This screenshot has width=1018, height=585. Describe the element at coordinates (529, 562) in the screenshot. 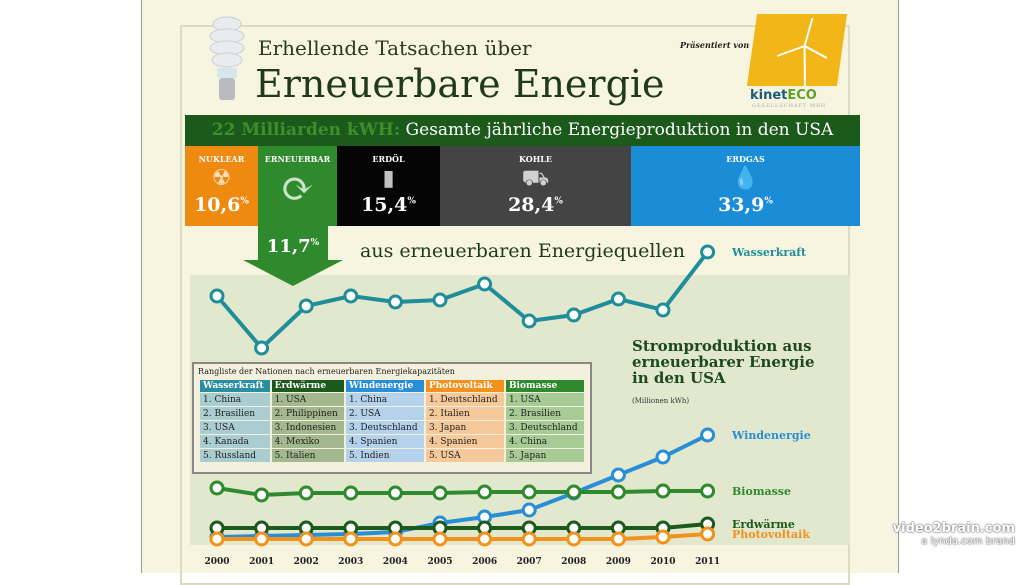

I see `x-tick-label: 2007` at that location.